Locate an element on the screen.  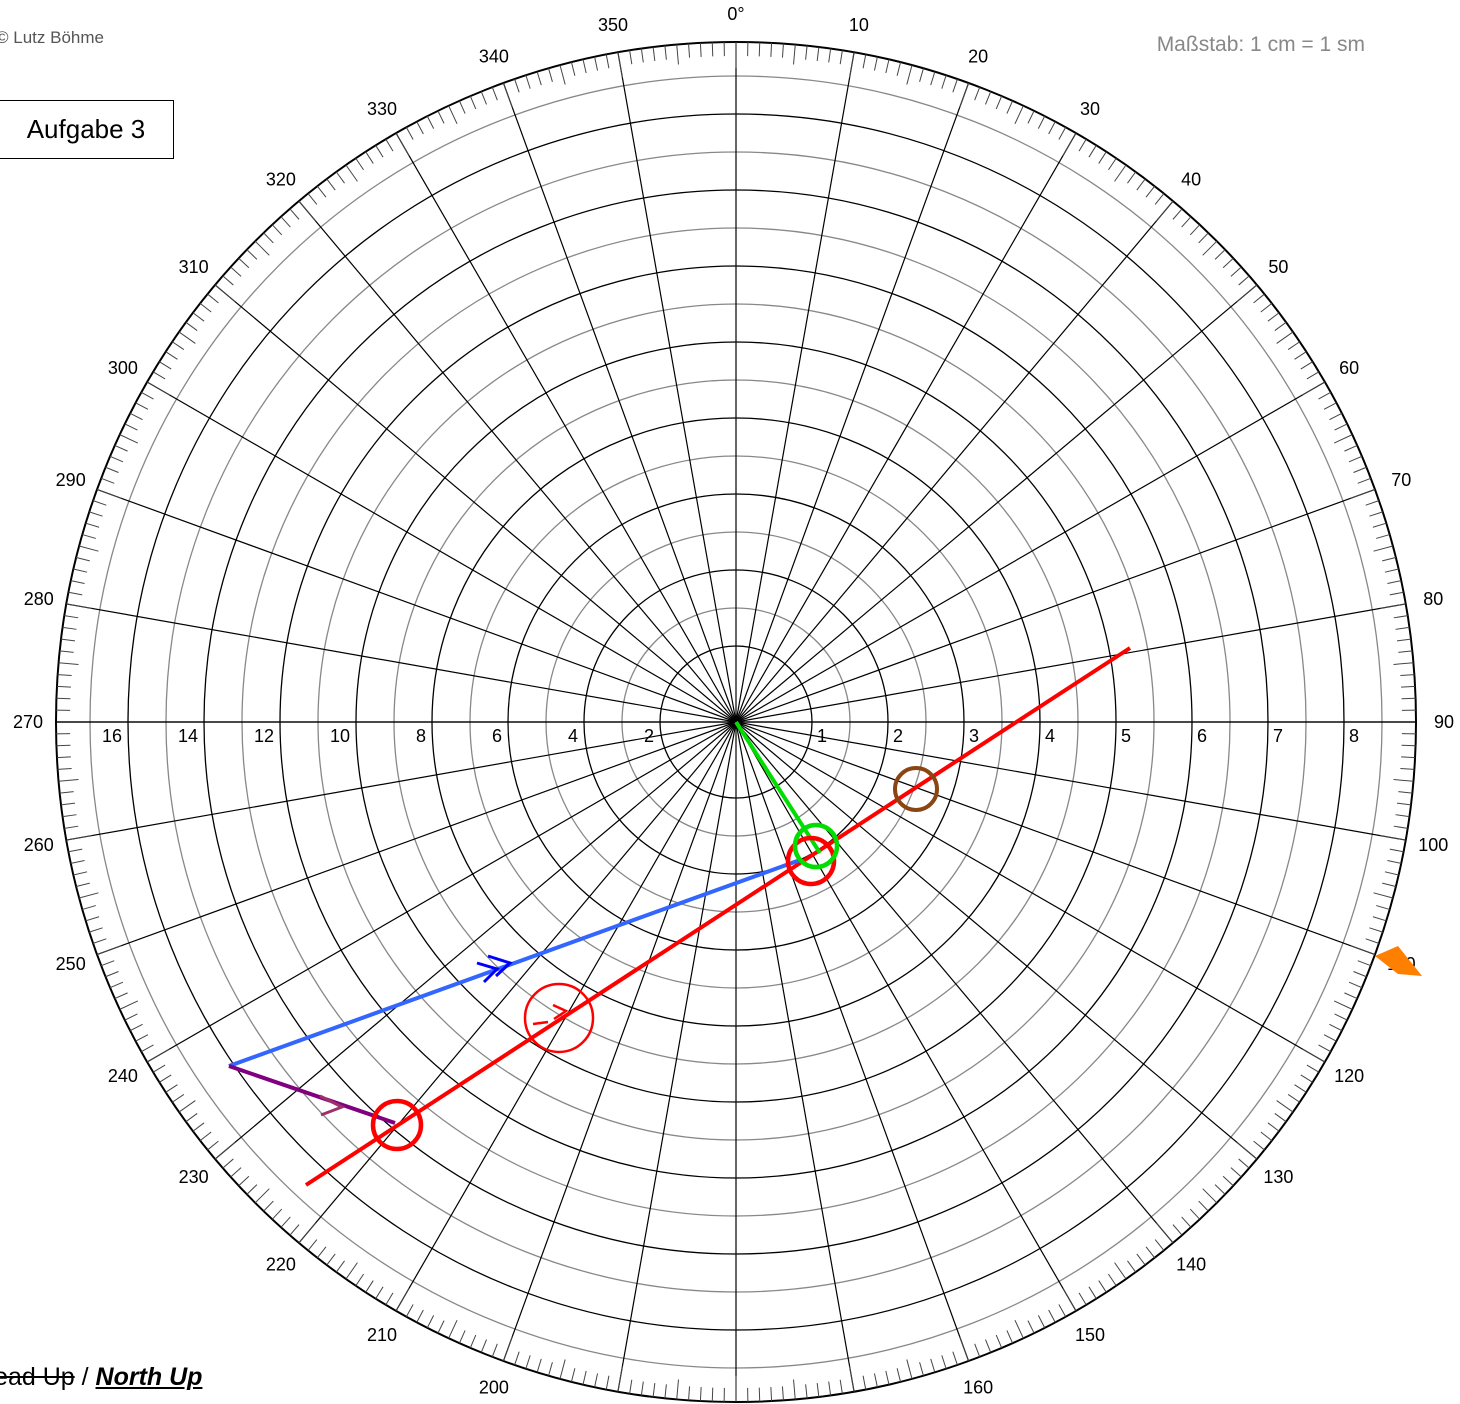
right-range-label: 7 is located at coordinates (1278, 736).